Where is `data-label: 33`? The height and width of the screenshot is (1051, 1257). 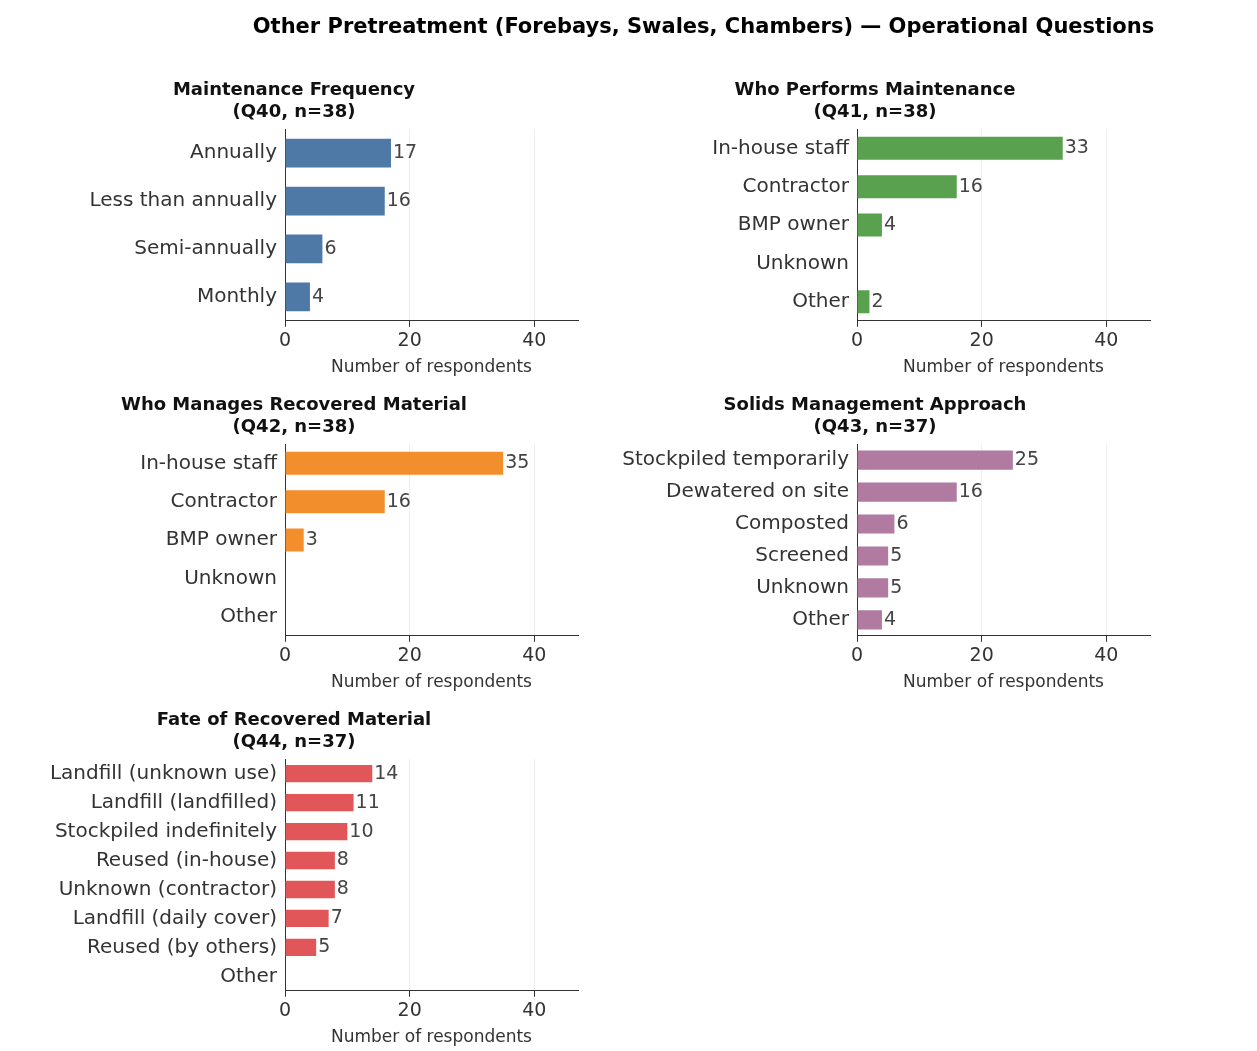 data-label: 33 is located at coordinates (1076, 146).